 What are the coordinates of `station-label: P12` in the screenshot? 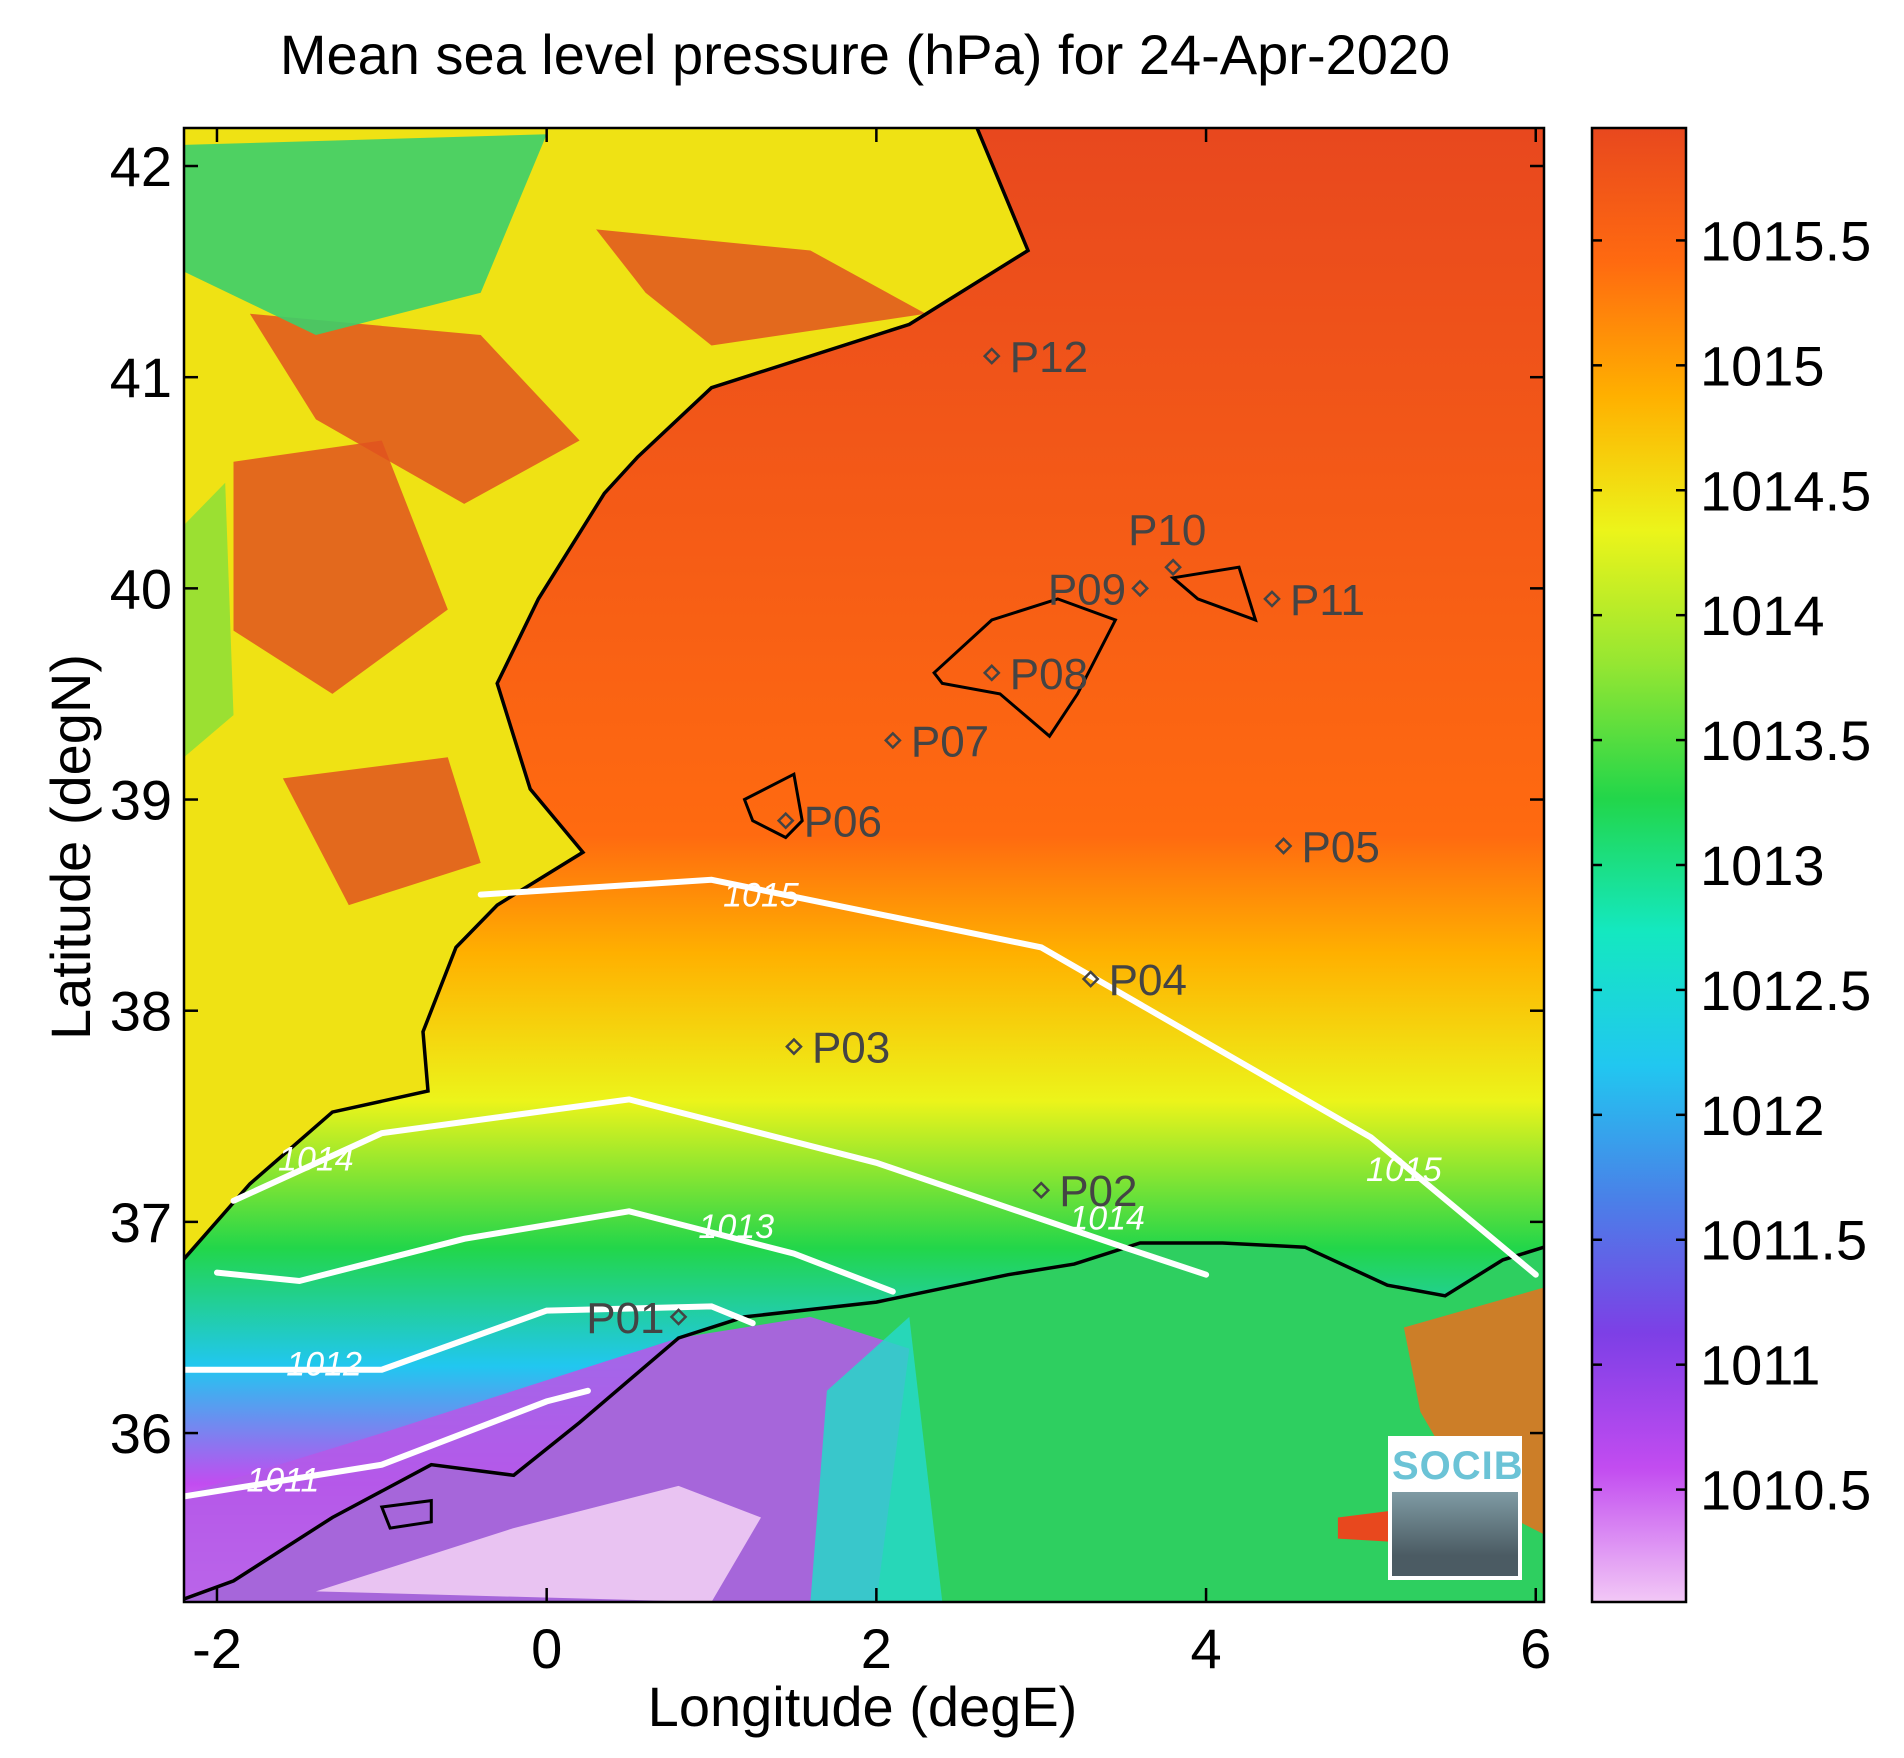 It's located at (1049, 357).